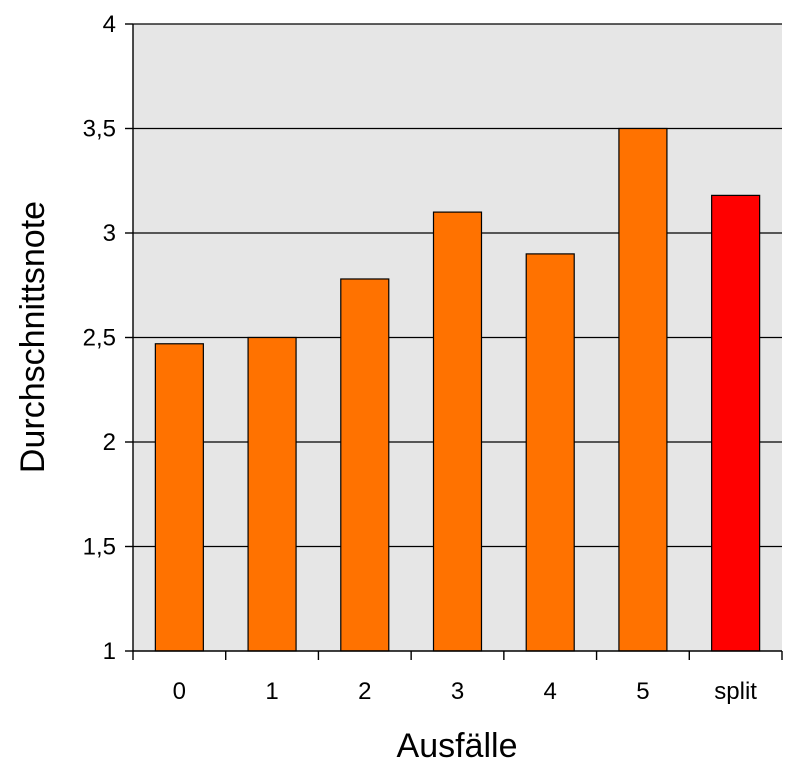 This screenshot has width=797, height=766. Describe the element at coordinates (109, 233) in the screenshot. I see `y-tick-label-4: 3` at that location.